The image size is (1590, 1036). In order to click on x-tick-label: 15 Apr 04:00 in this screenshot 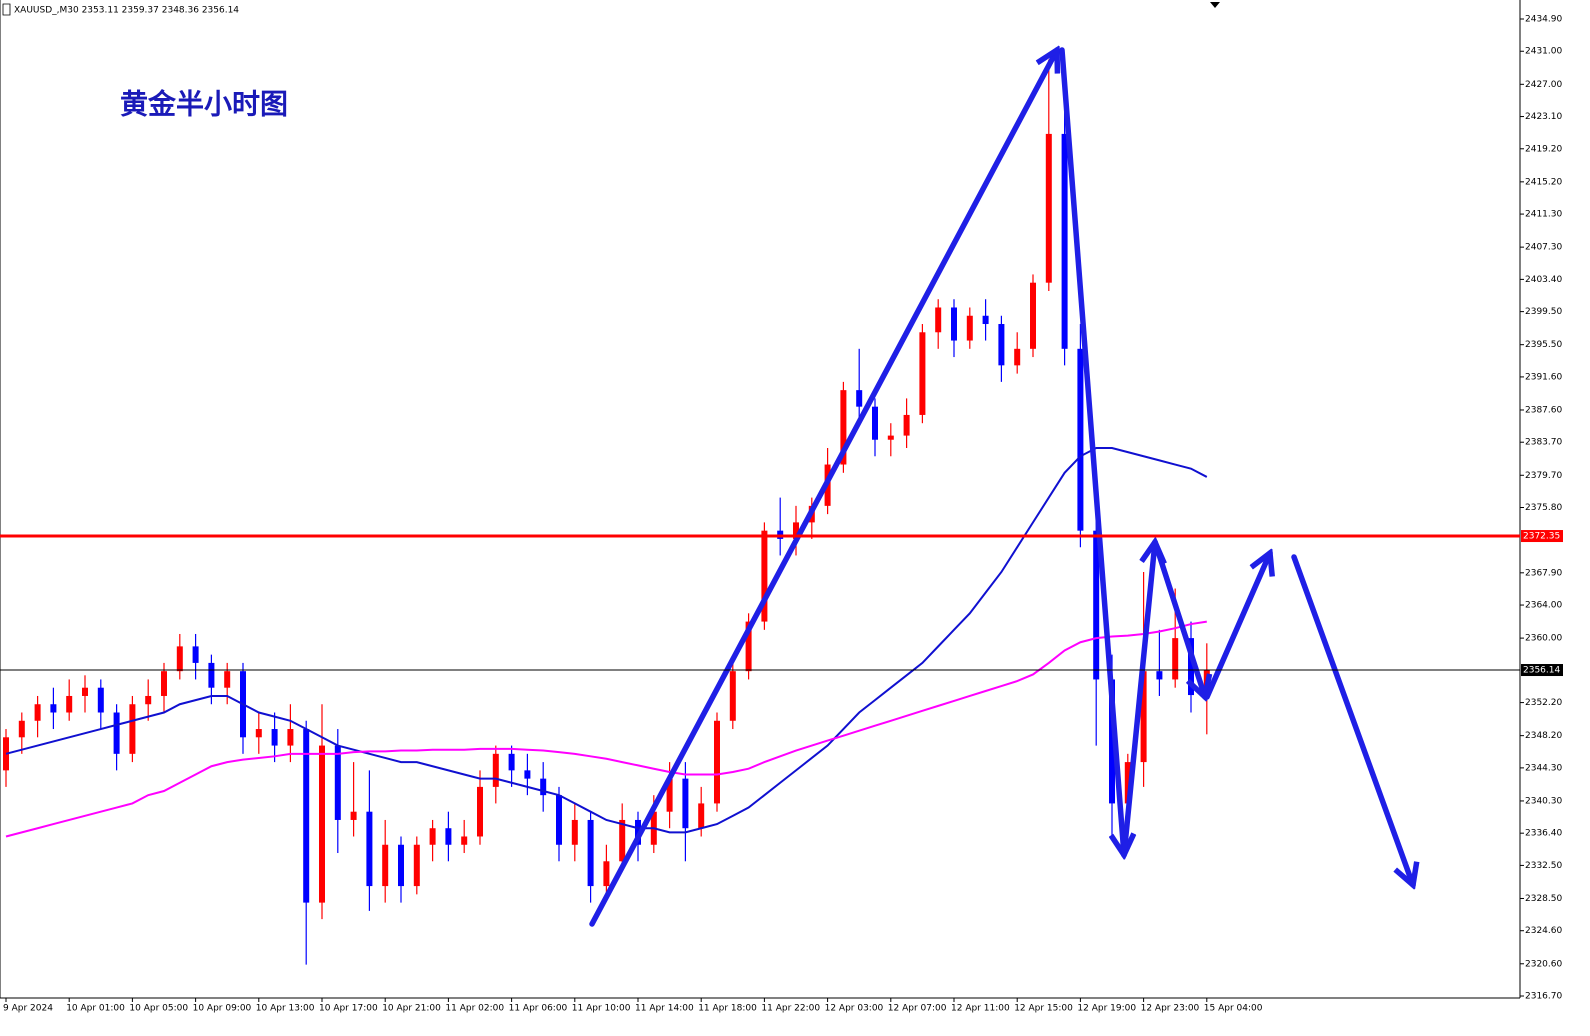, I will do `click(1233, 1009)`.